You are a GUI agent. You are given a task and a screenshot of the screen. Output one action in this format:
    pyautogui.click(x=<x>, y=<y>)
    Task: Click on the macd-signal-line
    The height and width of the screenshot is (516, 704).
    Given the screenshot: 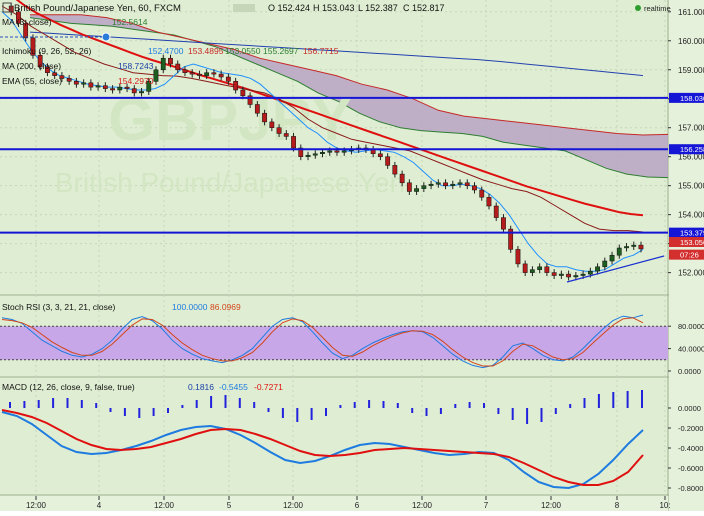 What is the action you would take?
    pyautogui.click(x=322, y=447)
    